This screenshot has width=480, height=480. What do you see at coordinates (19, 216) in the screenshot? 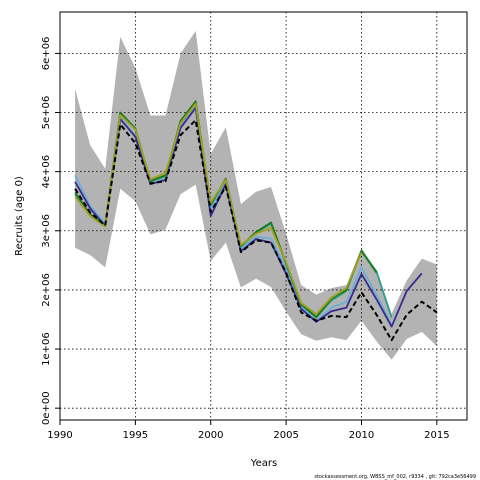
I see `y-axis-title: Recruits (age 0)` at bounding box center [19, 216].